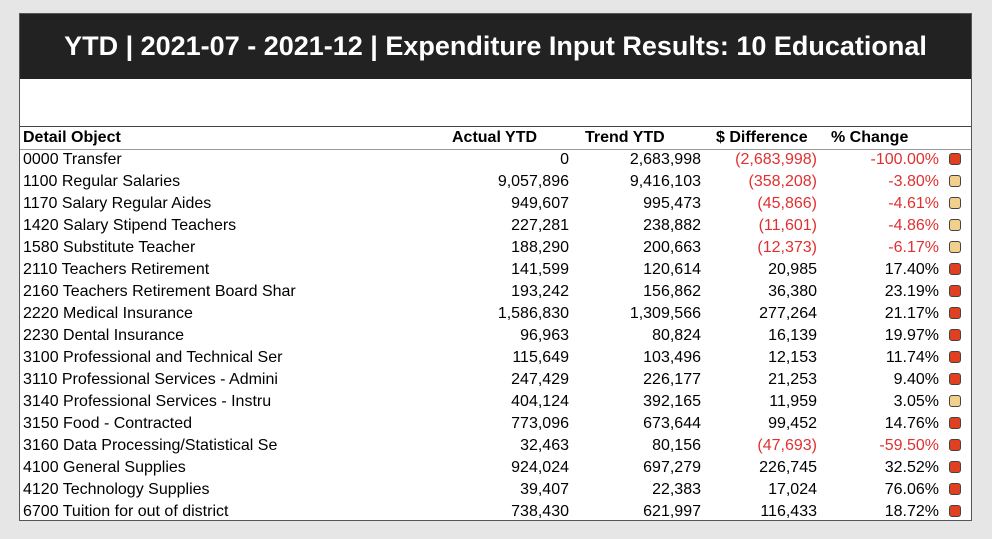 Image resolution: width=992 pixels, height=539 pixels. What do you see at coordinates (905, 159) in the screenshot?
I see `percent-change-cell: -100.00%` at bounding box center [905, 159].